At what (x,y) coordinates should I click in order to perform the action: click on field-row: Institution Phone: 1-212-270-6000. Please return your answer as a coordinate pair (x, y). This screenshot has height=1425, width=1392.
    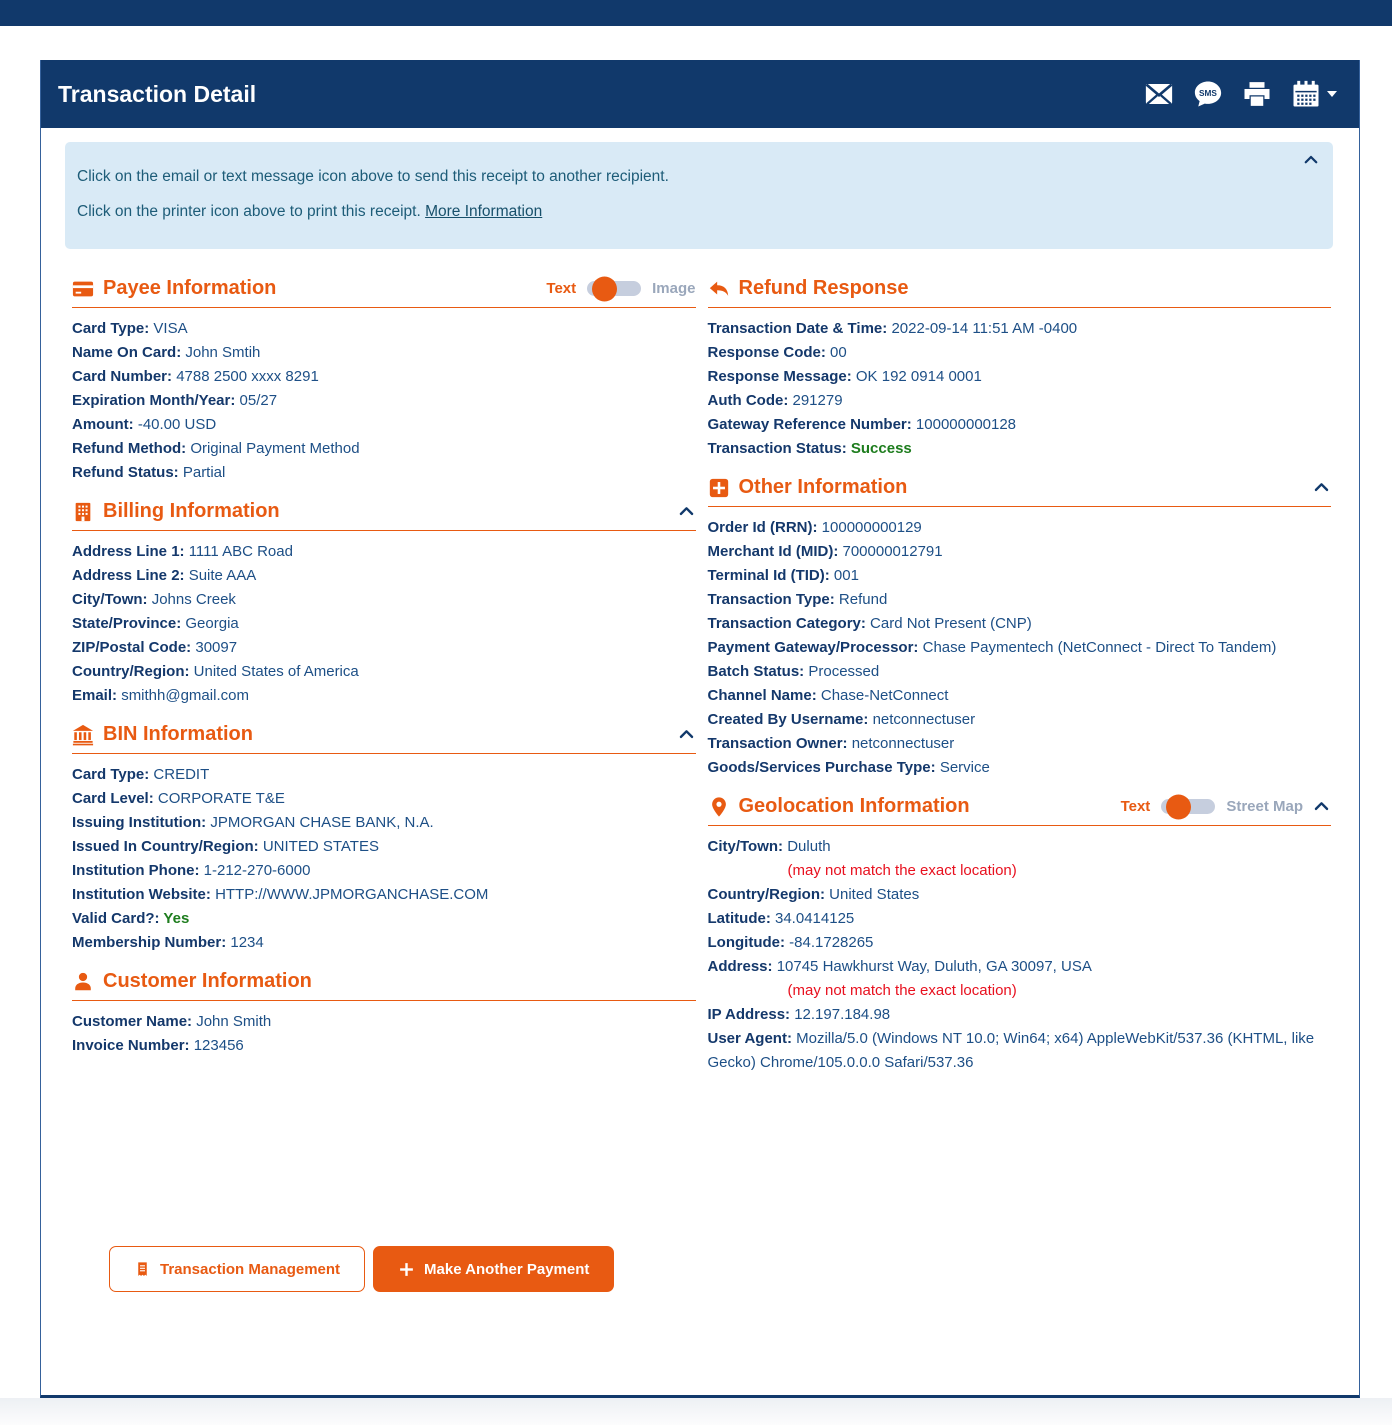
    Looking at the image, I should click on (384, 871).